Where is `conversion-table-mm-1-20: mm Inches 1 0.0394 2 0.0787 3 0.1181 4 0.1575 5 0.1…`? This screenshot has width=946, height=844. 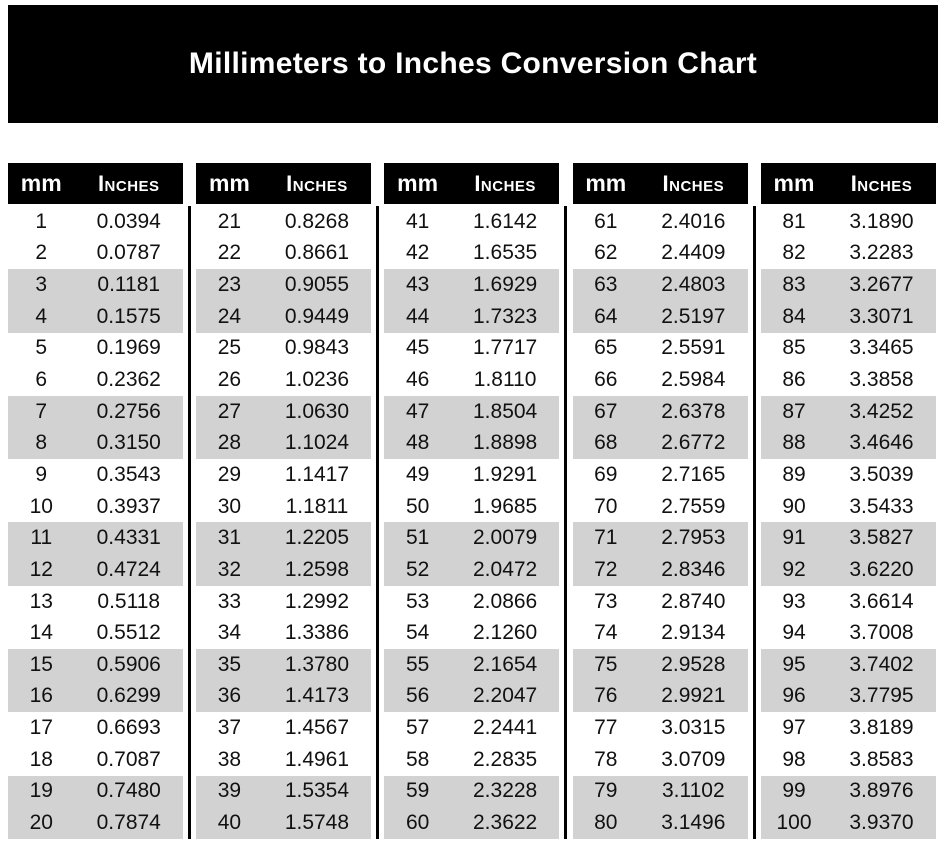
conversion-table-mm-1-20: mm Inches 1 0.0394 2 0.0787 3 0.1181 4 0.1575 5 0.1… is located at coordinates (95, 501).